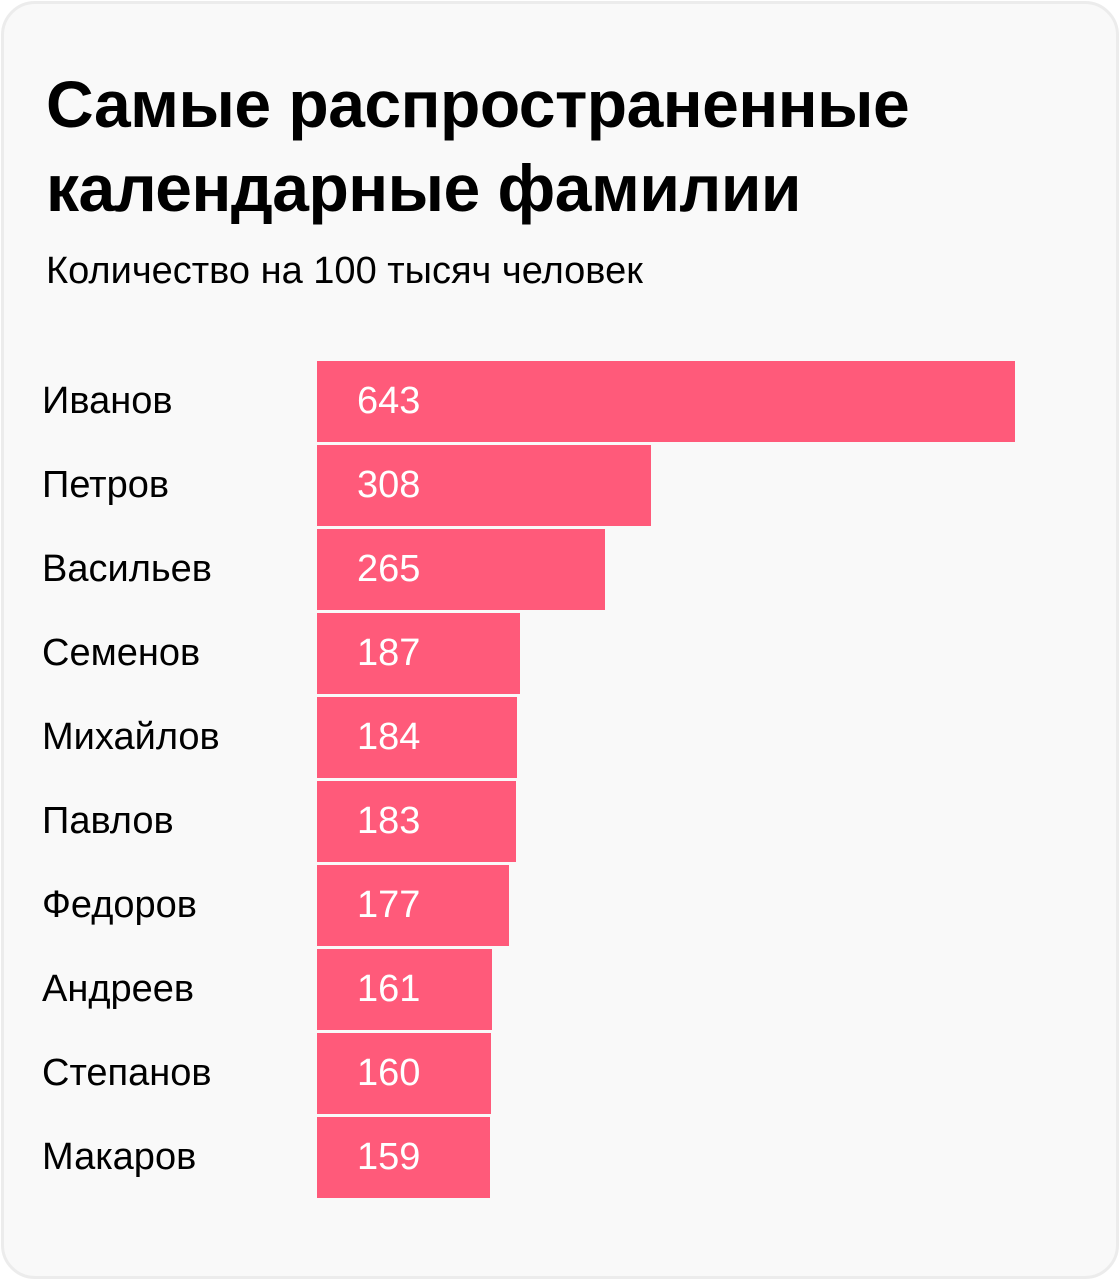  What do you see at coordinates (127, 1073) in the screenshot?
I see `category-label: Степанов` at bounding box center [127, 1073].